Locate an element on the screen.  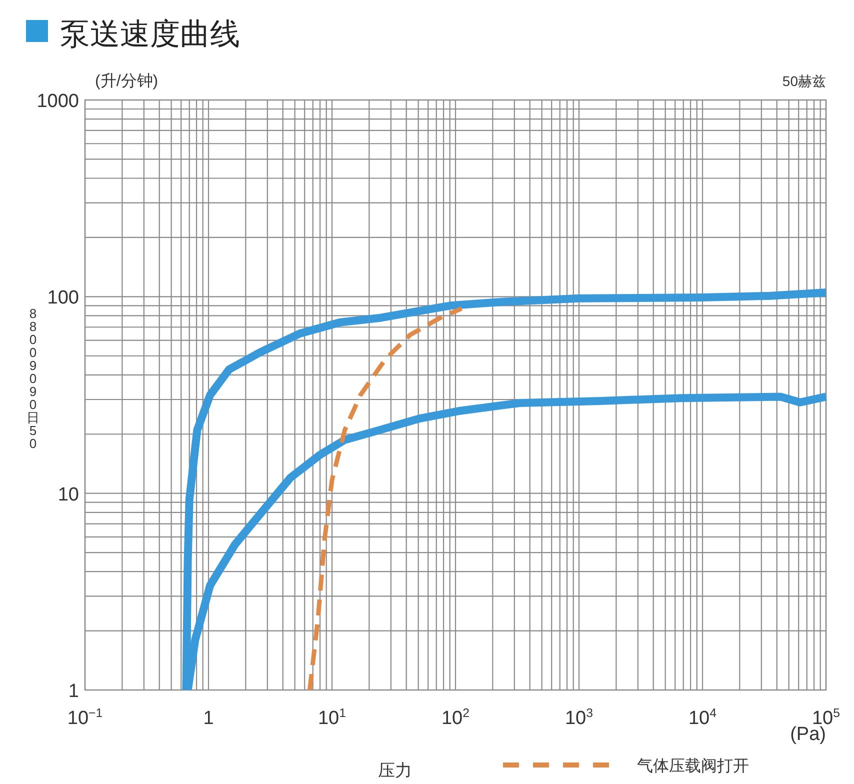
x-tick-label: 1 is located at coordinates (208, 718).